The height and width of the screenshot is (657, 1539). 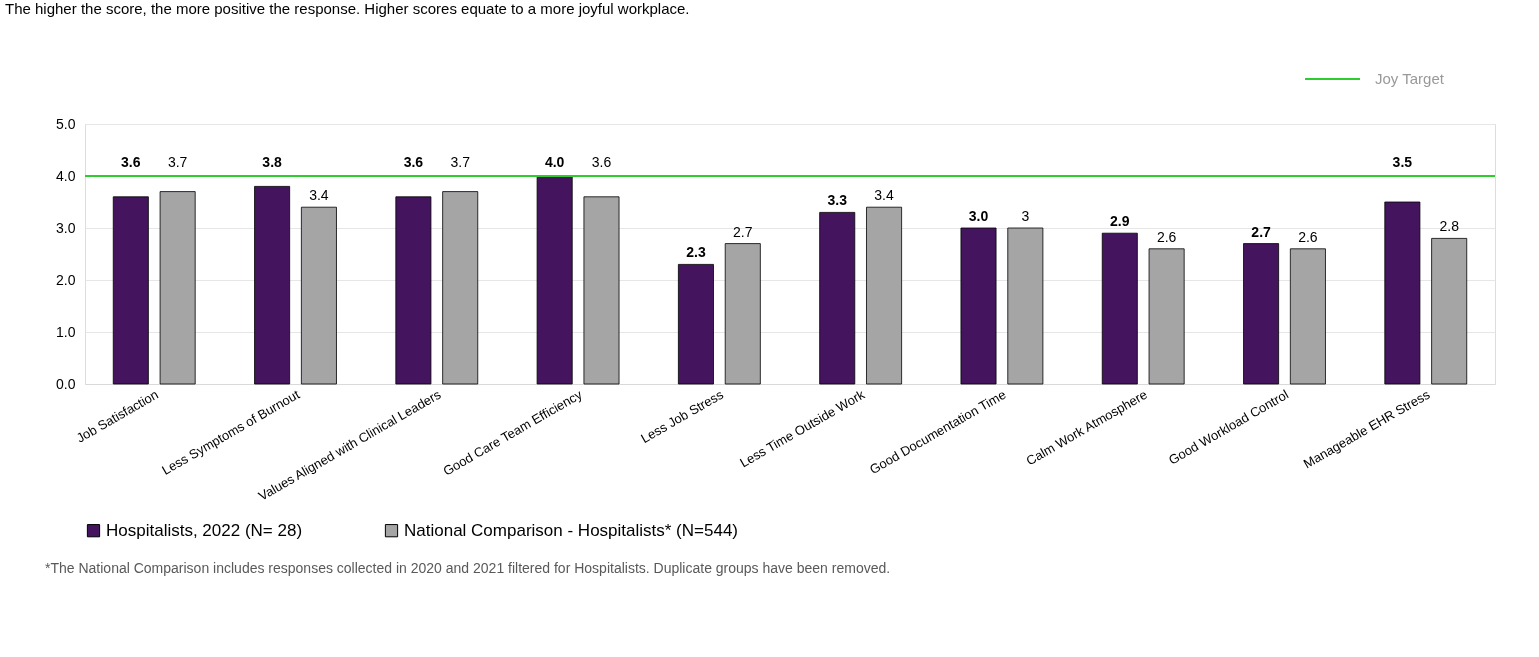 I want to click on y-tick-label: 4.0, so click(x=66, y=175).